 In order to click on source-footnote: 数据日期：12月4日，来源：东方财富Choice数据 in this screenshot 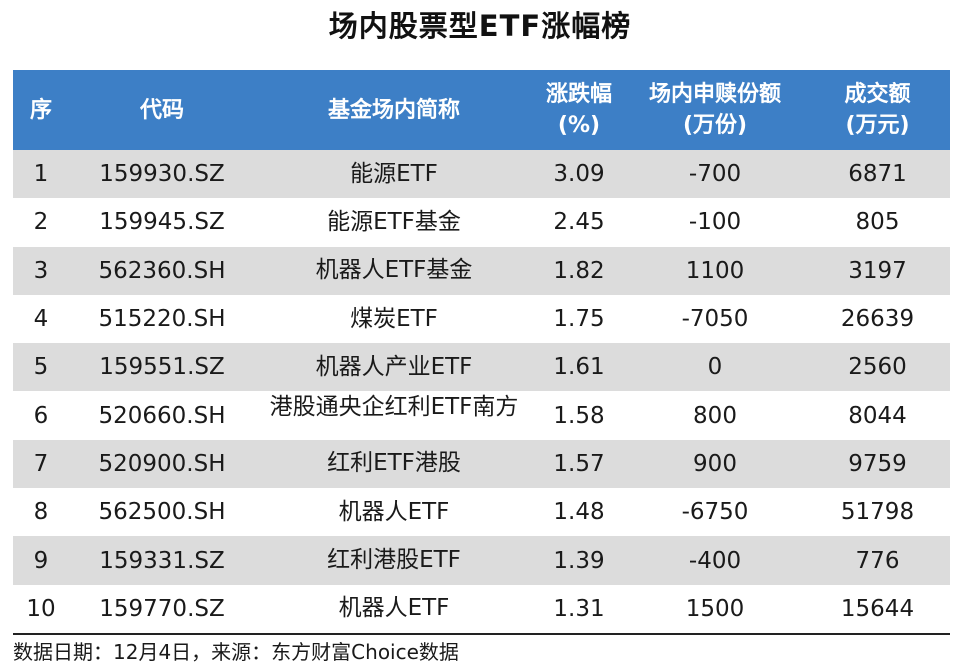, I will do `click(236, 652)`.